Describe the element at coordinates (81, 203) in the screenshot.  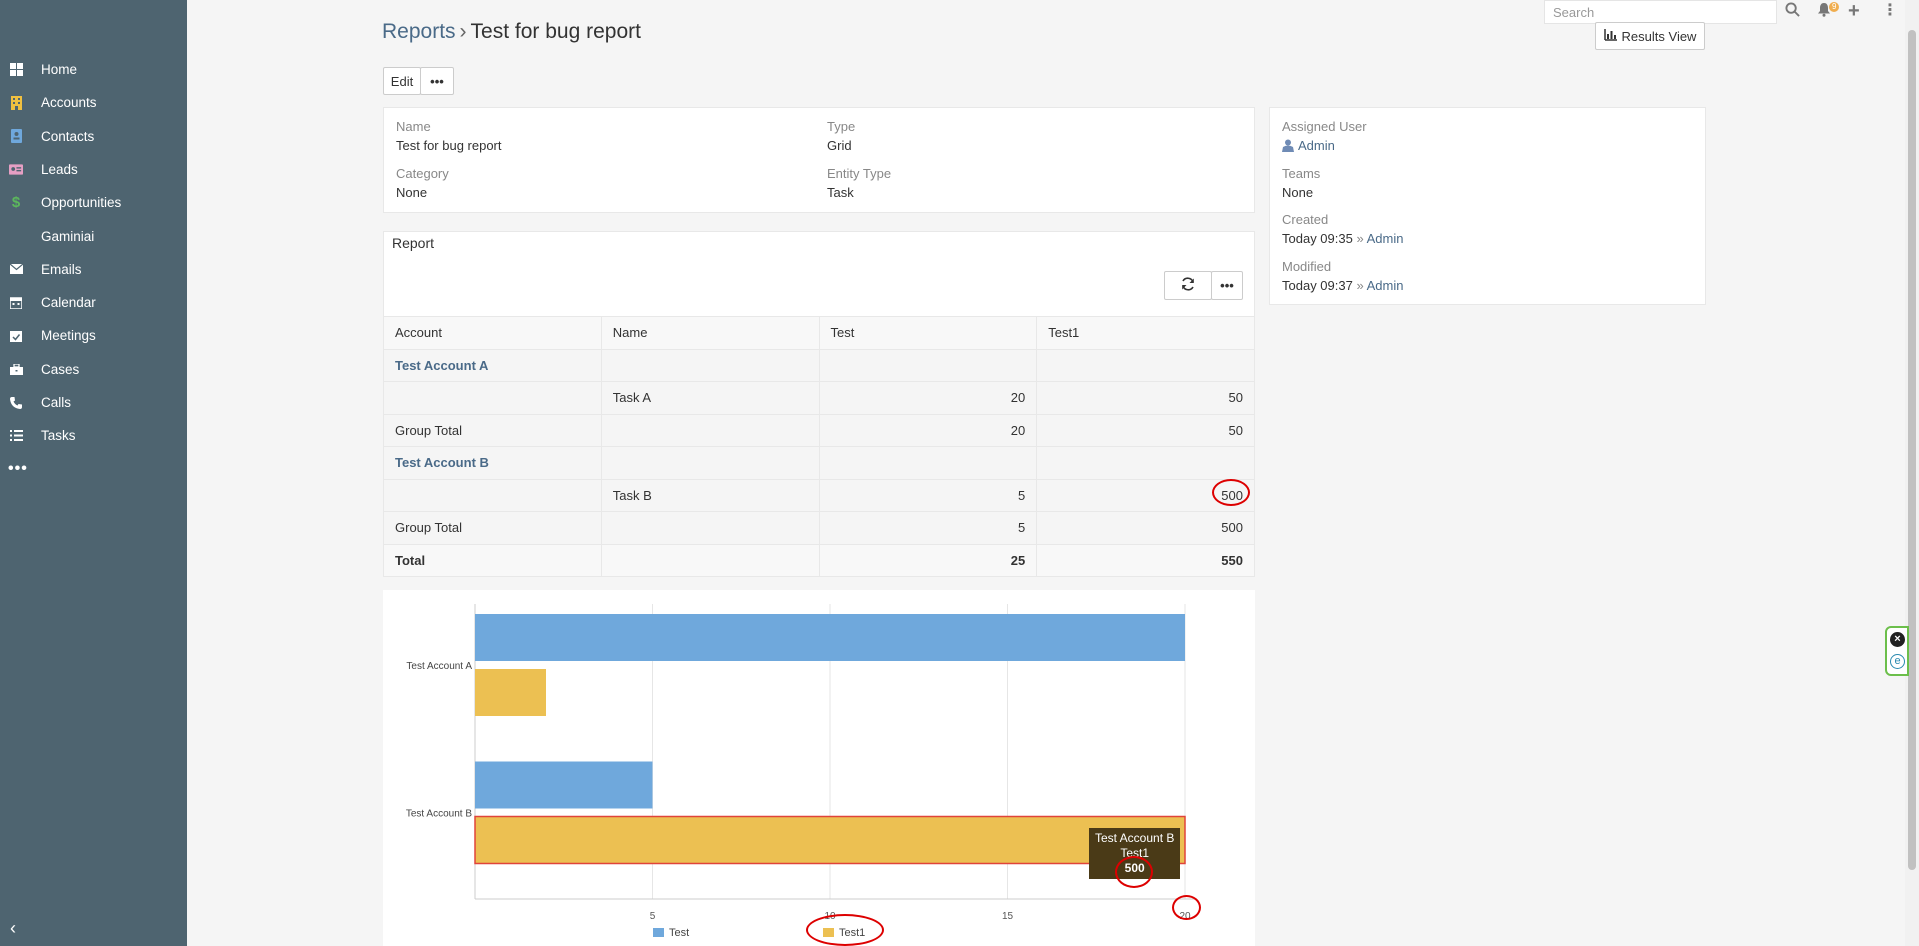
I see `sidebar-item-label: Opportunities` at that location.